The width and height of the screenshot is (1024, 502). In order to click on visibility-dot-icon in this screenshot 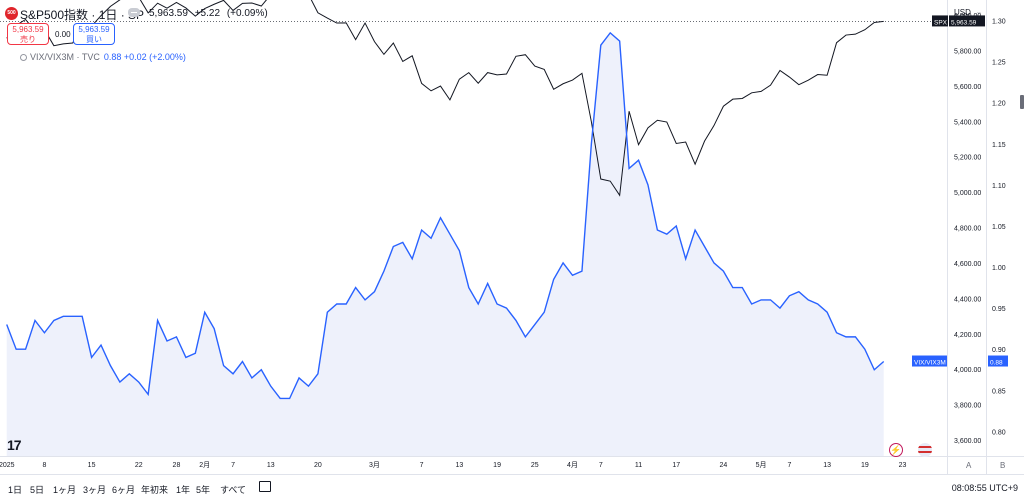, I will do `click(23, 57)`.